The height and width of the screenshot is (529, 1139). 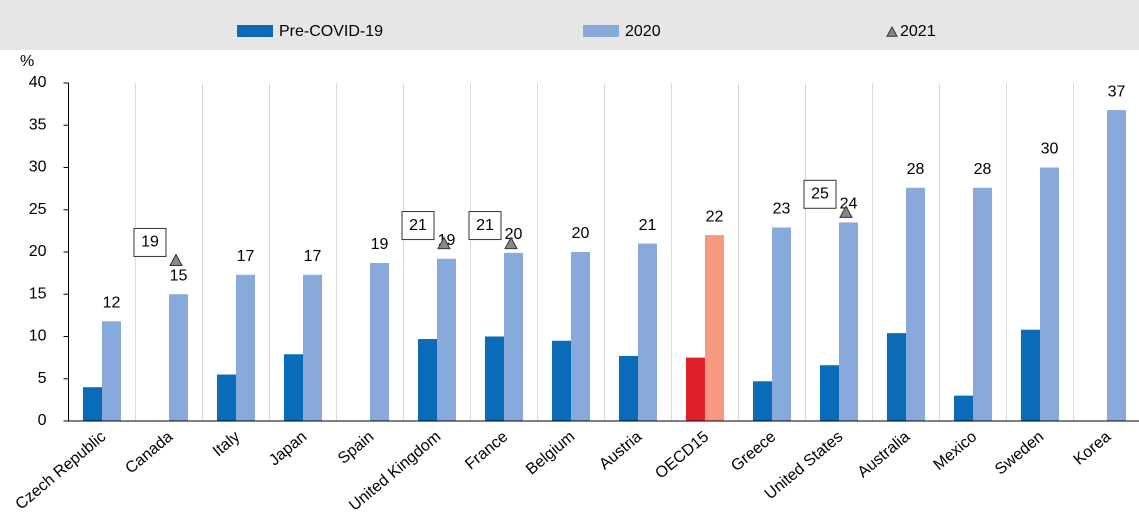 I want to click on marker-label: 19, so click(x=150, y=242).